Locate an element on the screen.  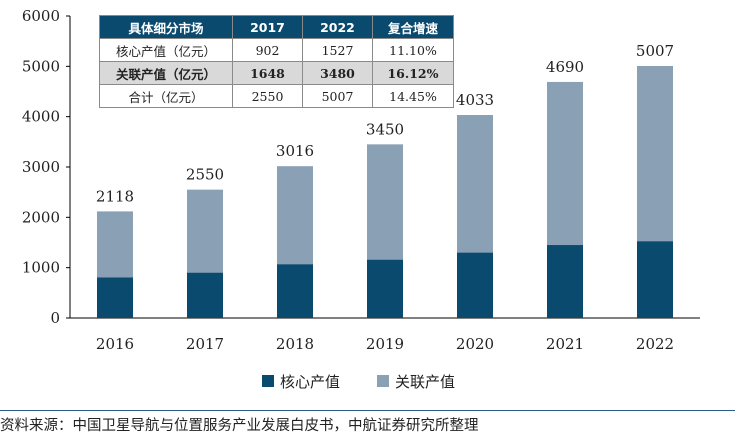
y-tick-label: 0 is located at coordinates (55, 318).